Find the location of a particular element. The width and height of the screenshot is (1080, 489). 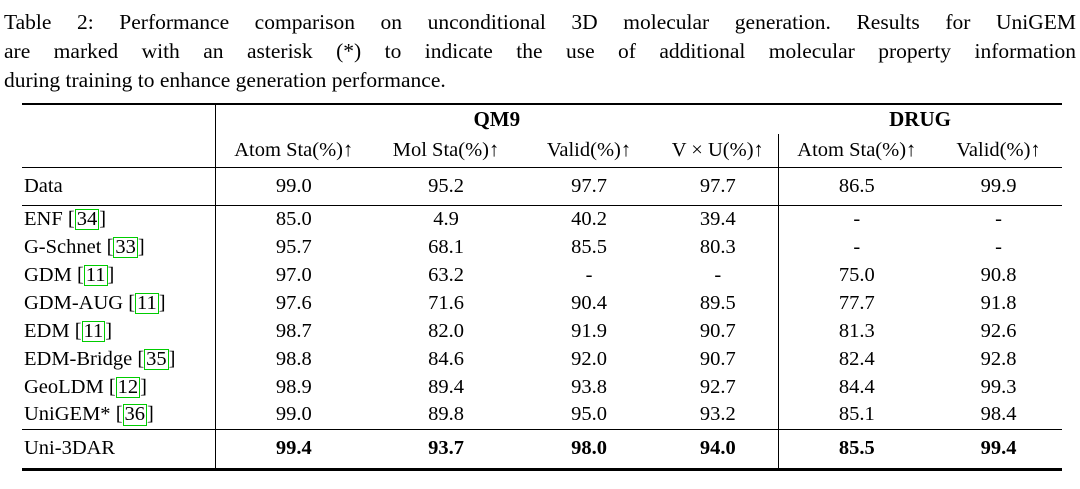

group-header-drug: DRUG is located at coordinates (920, 119).